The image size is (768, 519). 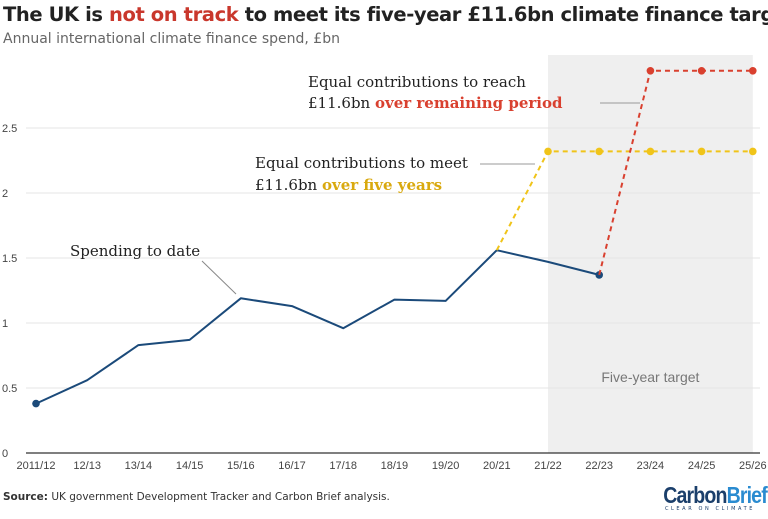 What do you see at coordinates (190, 466) in the screenshot?
I see `x-tick-label: 14/15` at bounding box center [190, 466].